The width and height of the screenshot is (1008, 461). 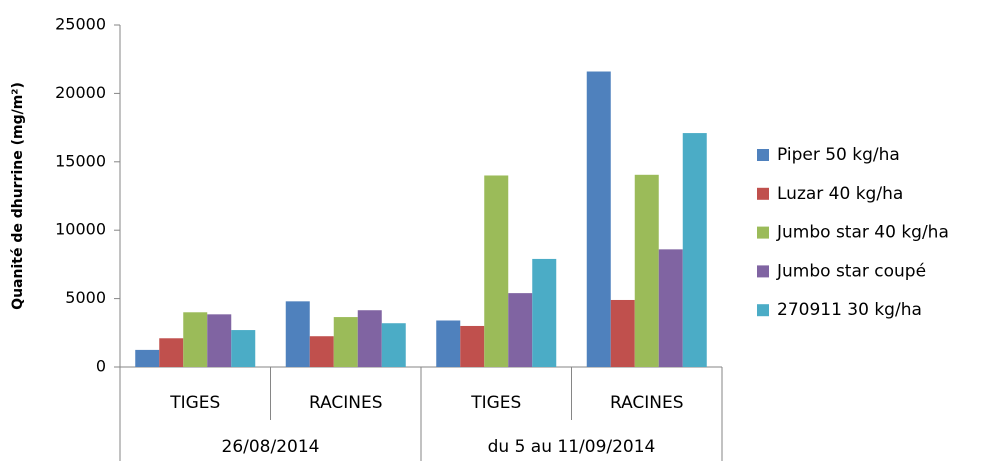 I want to click on y-tick-label: 15000, so click(x=80, y=160).